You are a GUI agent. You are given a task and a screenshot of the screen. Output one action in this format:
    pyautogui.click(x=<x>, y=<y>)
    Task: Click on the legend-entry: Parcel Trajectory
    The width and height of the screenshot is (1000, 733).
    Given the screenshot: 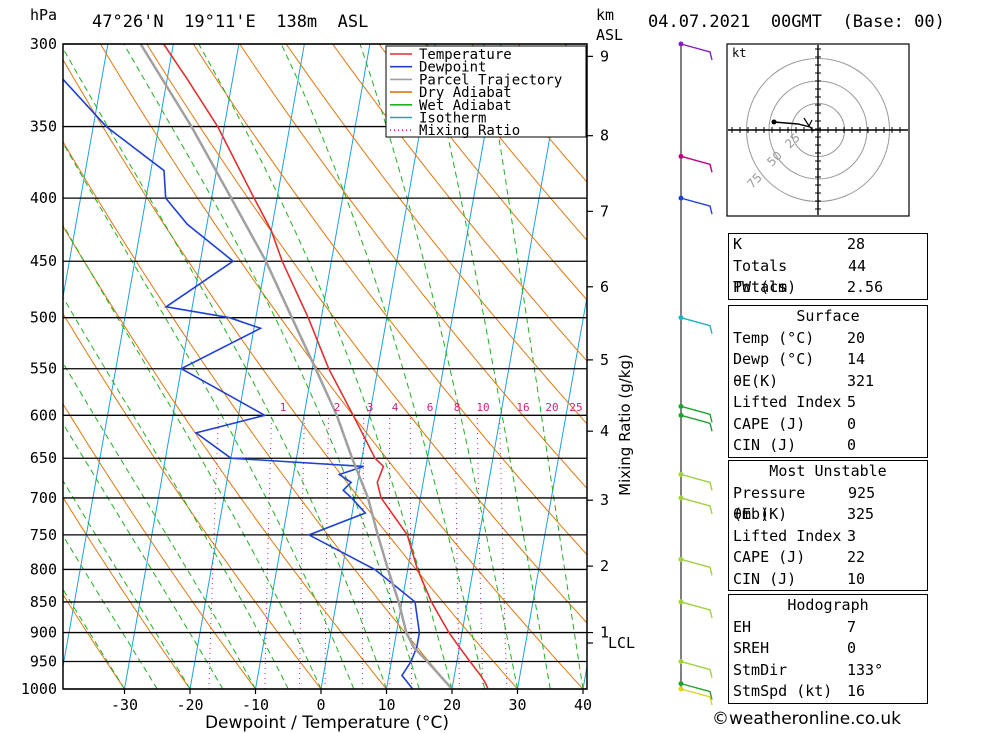 What is the action you would take?
    pyautogui.click(x=490, y=80)
    